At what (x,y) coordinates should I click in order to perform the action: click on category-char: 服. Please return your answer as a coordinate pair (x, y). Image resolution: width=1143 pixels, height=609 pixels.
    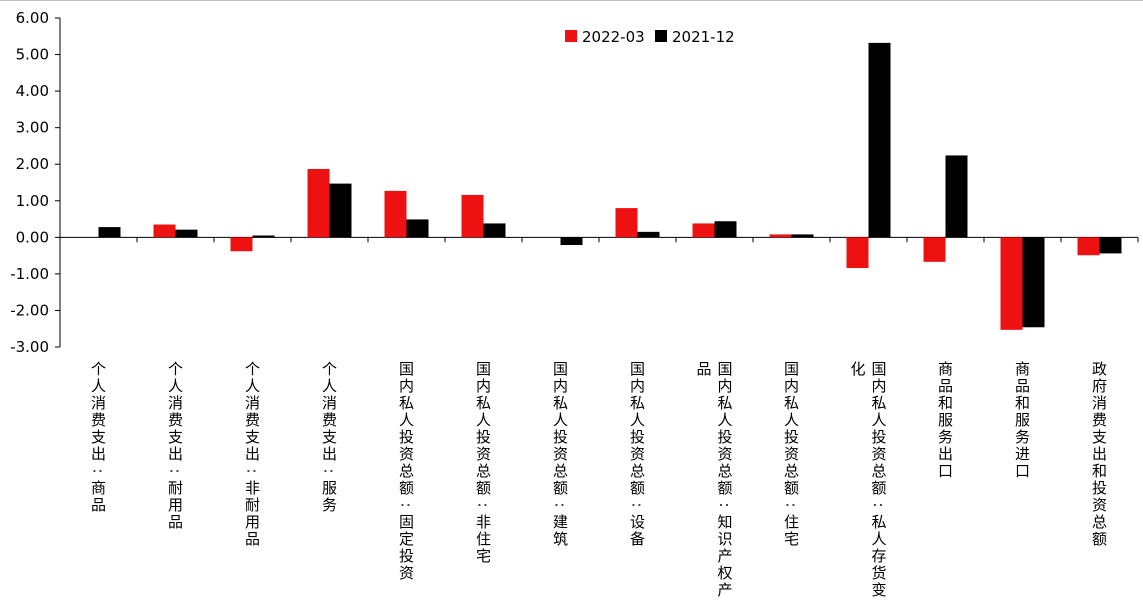
    Looking at the image, I should click on (945, 420).